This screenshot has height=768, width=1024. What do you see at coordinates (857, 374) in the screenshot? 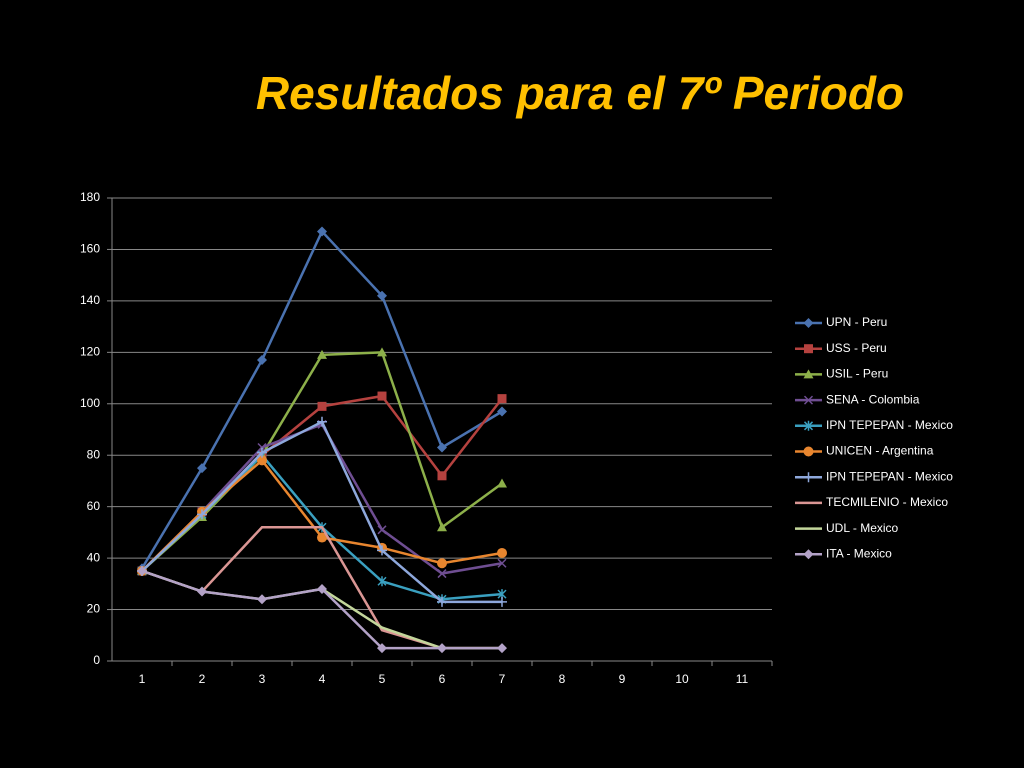
I see `legend-label: USIL - Peru` at bounding box center [857, 374].